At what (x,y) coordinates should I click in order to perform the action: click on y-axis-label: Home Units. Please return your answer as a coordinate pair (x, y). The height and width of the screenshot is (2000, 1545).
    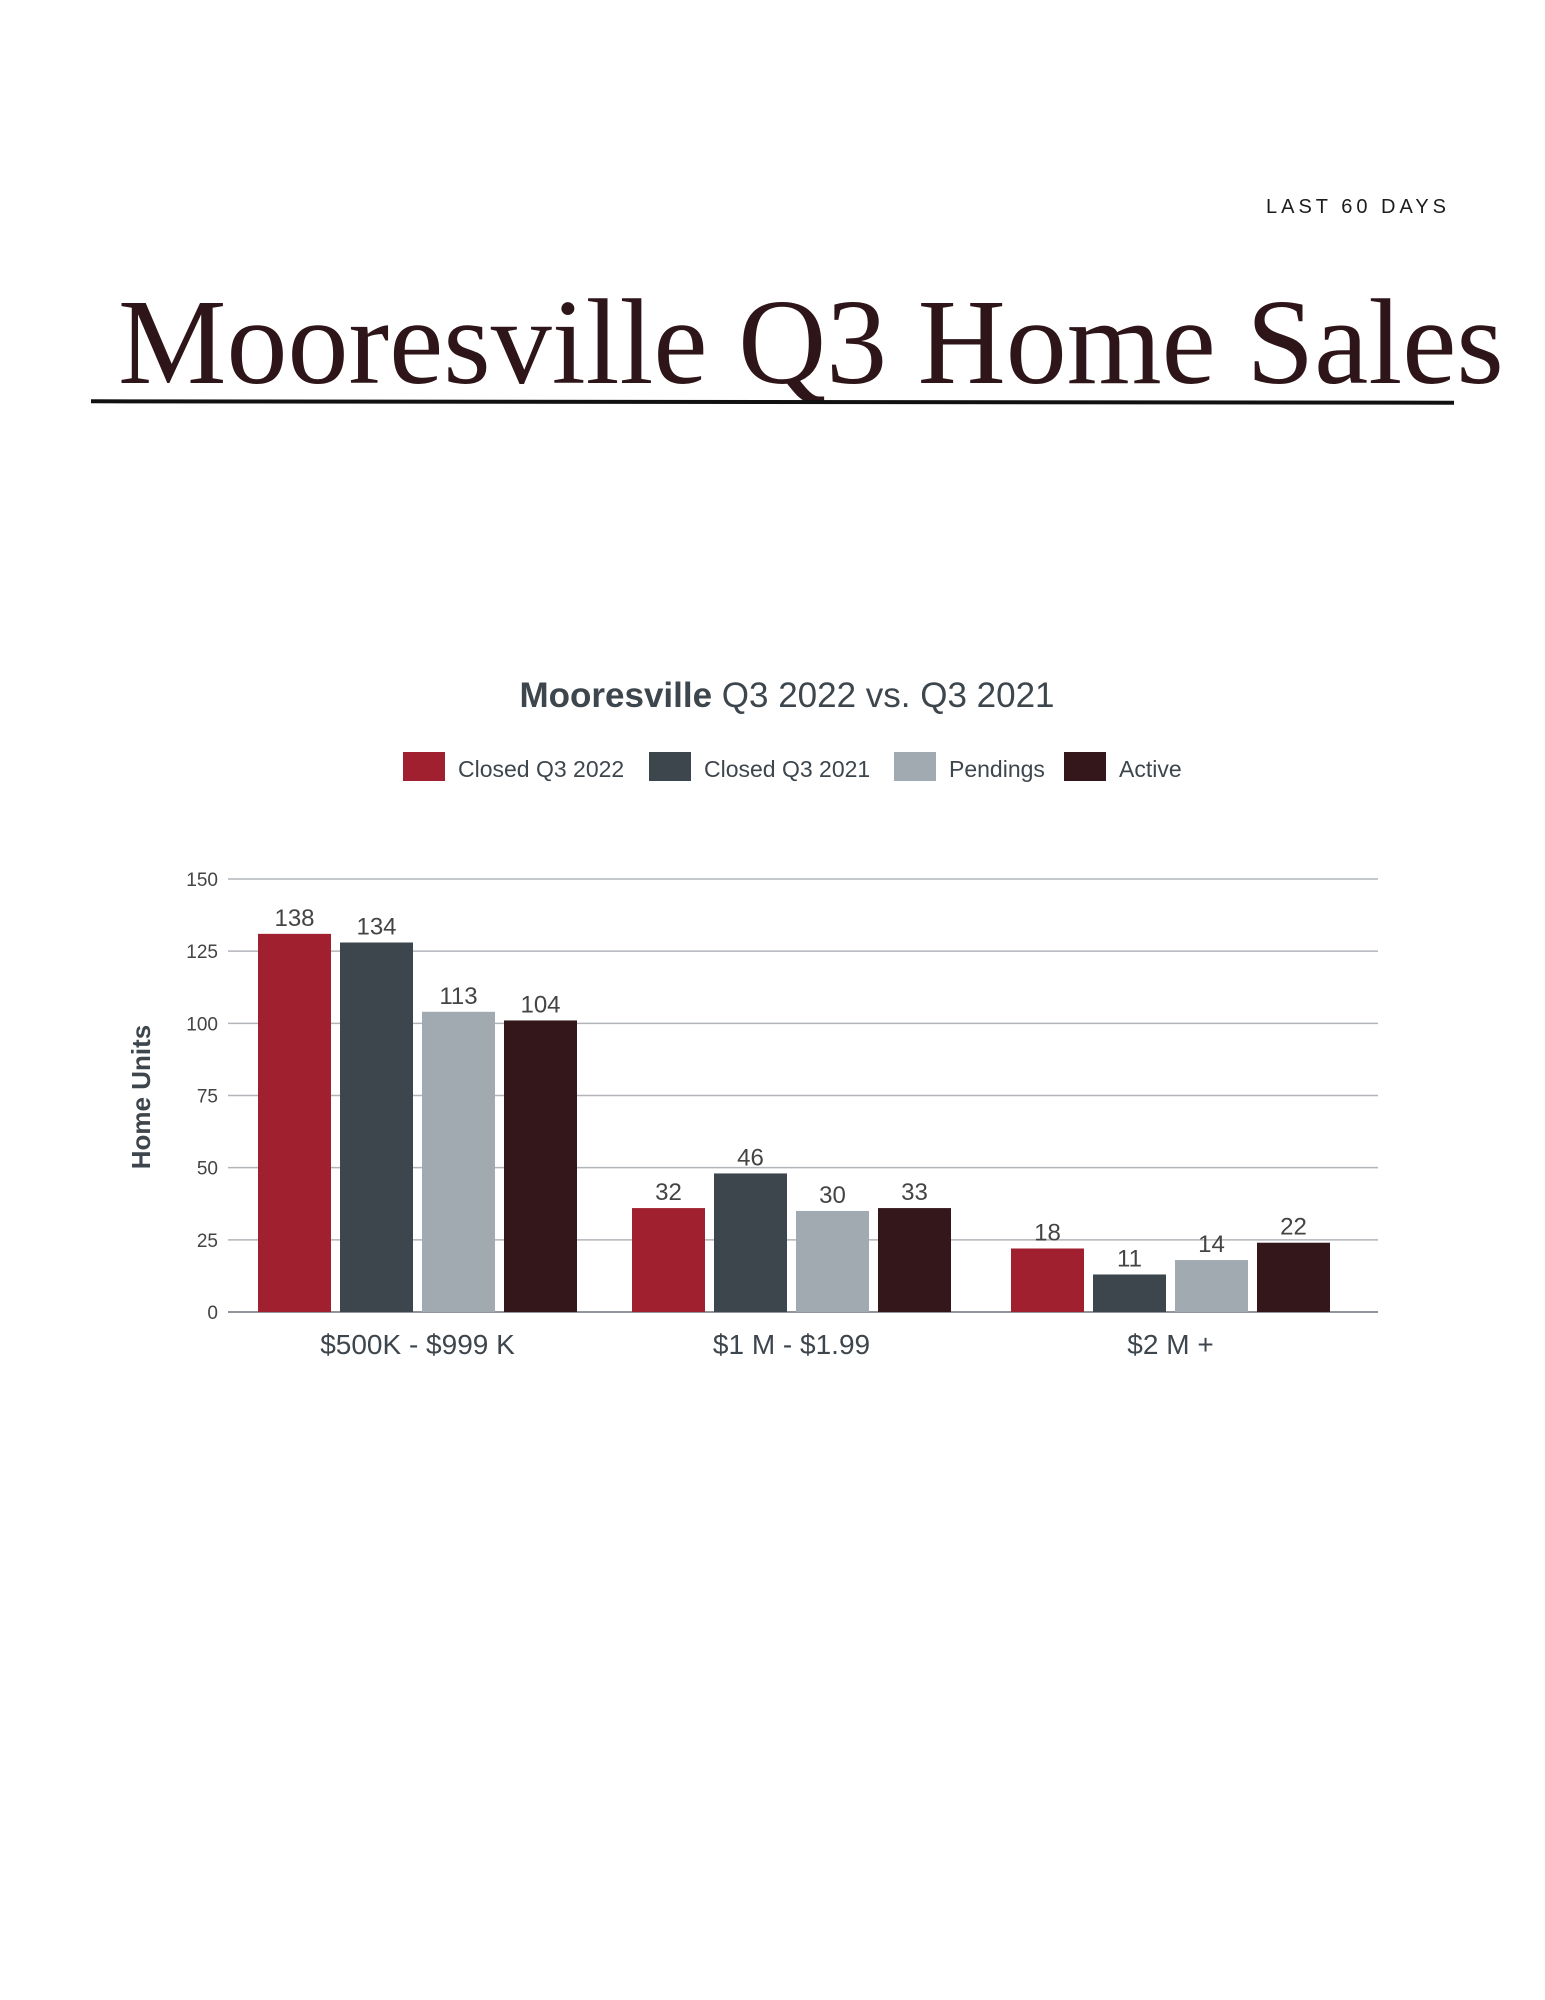
    Looking at the image, I should click on (141, 1097).